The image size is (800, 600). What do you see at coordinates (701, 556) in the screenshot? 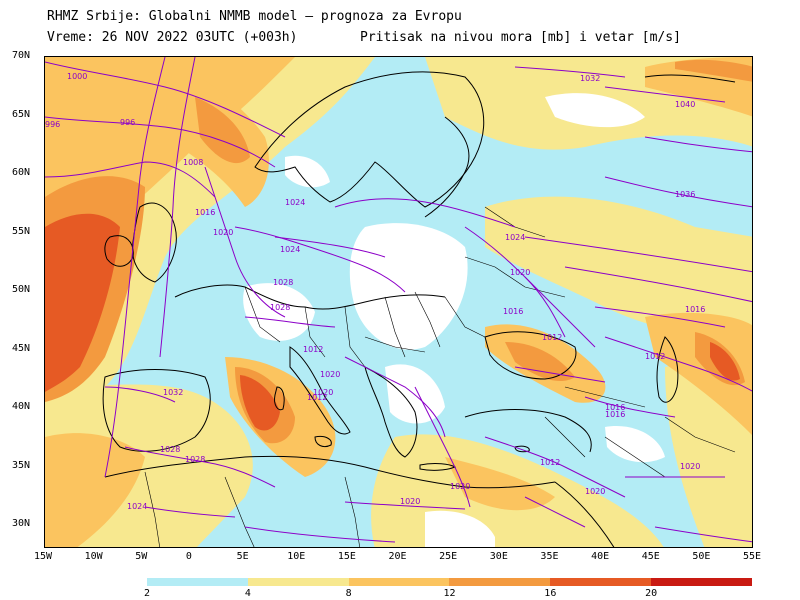
I see `longitude-label: 50E` at bounding box center [701, 556].